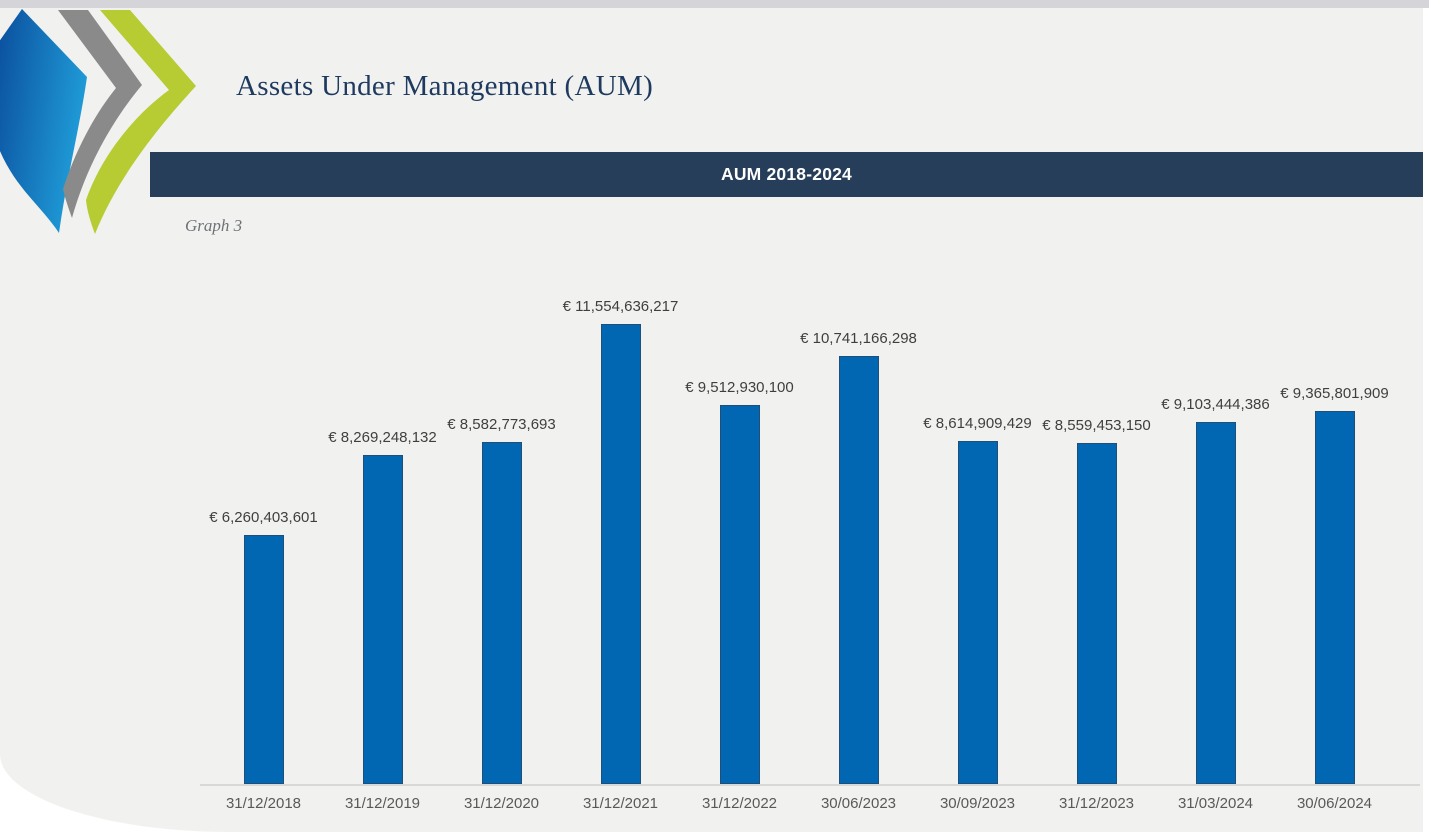 This screenshot has height=832, width=1429. I want to click on bar-data-label: € 8,582,773,693, so click(501, 424).